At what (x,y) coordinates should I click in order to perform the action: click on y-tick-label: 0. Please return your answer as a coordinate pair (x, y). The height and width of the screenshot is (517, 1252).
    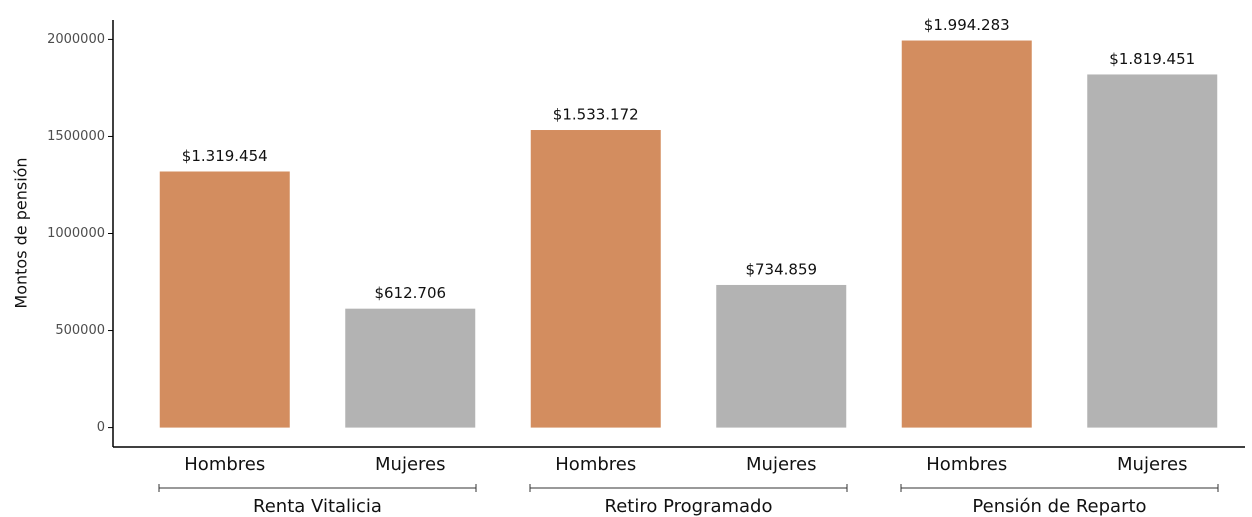
    Looking at the image, I should click on (101, 427).